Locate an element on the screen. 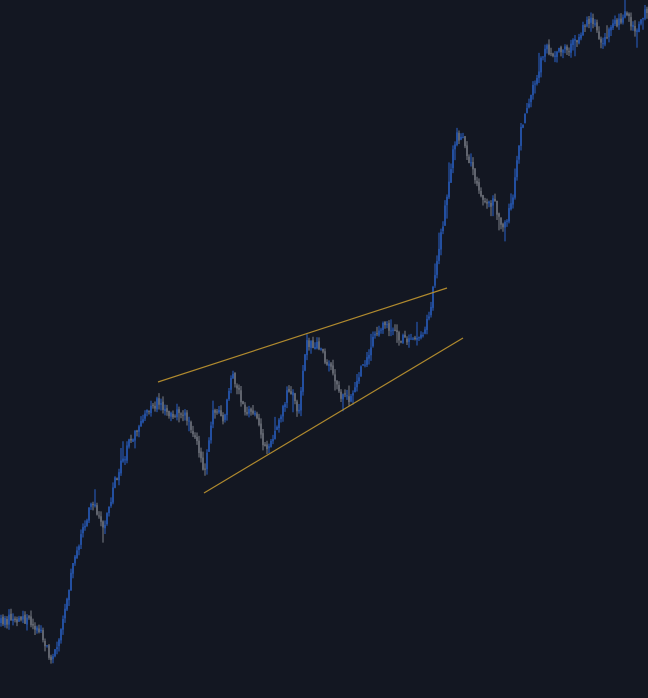 Image resolution: width=648 pixels, height=698 pixels. upper-trendline is located at coordinates (302, 335).